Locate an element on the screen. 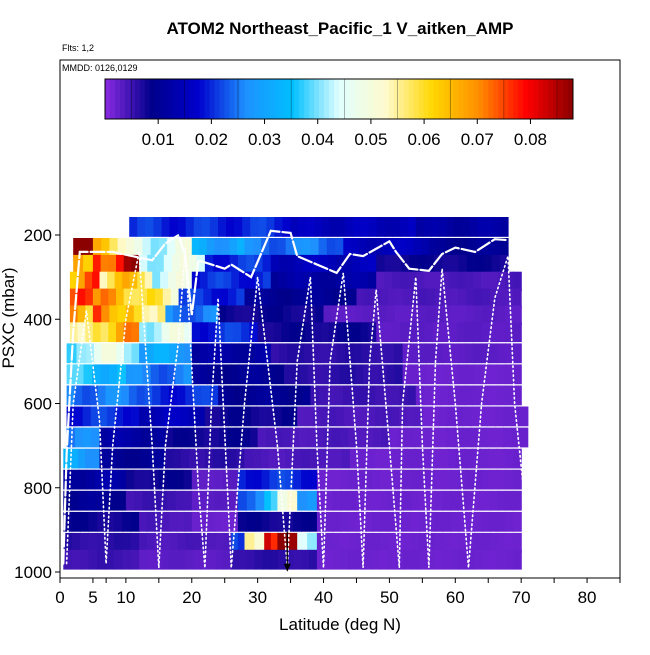 The image size is (650, 655). colorbar-tick-label: 0.04 is located at coordinates (317, 139).